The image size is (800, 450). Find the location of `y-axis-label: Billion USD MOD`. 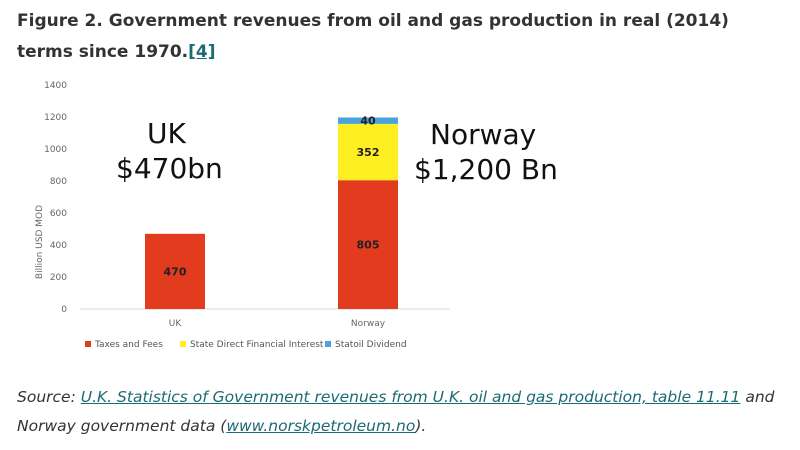

y-axis-label: Billion USD MOD is located at coordinates (40, 242).